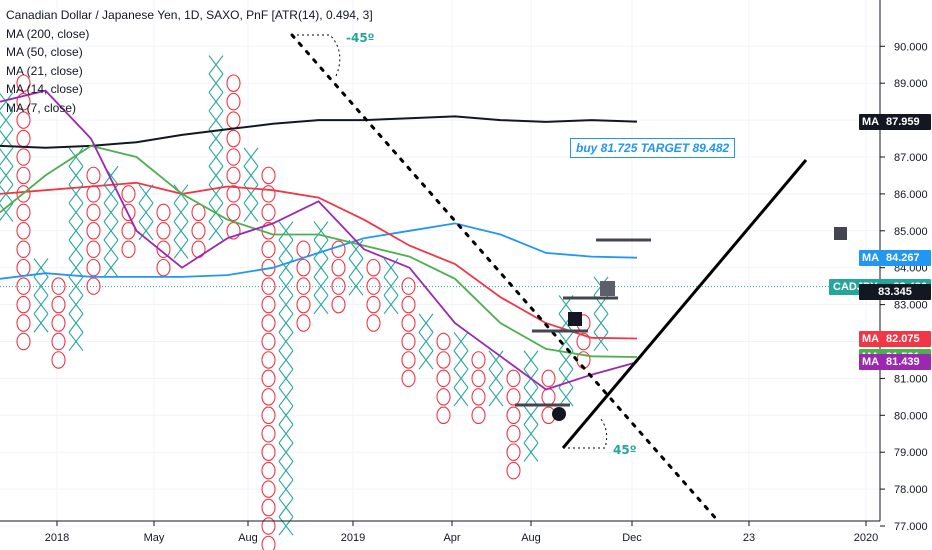  I want to click on y-tick-label: 80.000, so click(911, 416).